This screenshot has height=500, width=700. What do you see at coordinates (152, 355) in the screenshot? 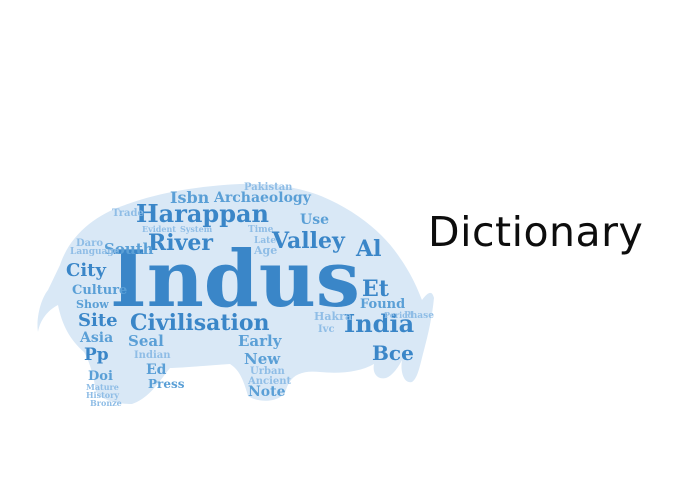
I see `cloud-word: Indian` at bounding box center [152, 355].